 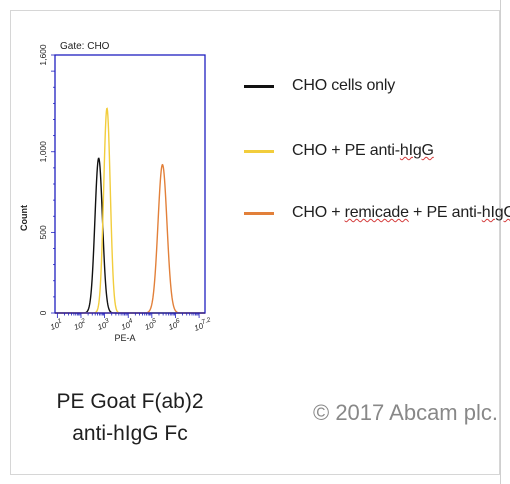 I want to click on y-tick-label-2: 500, so click(x=43, y=232).